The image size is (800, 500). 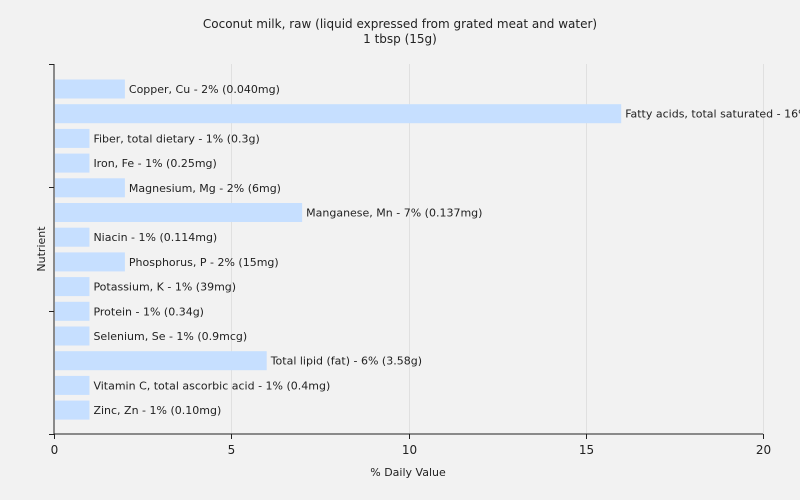 What do you see at coordinates (346, 361) in the screenshot?
I see `bar-data-label: Total lipid (fat) - 6% (3.58g)` at bounding box center [346, 361].